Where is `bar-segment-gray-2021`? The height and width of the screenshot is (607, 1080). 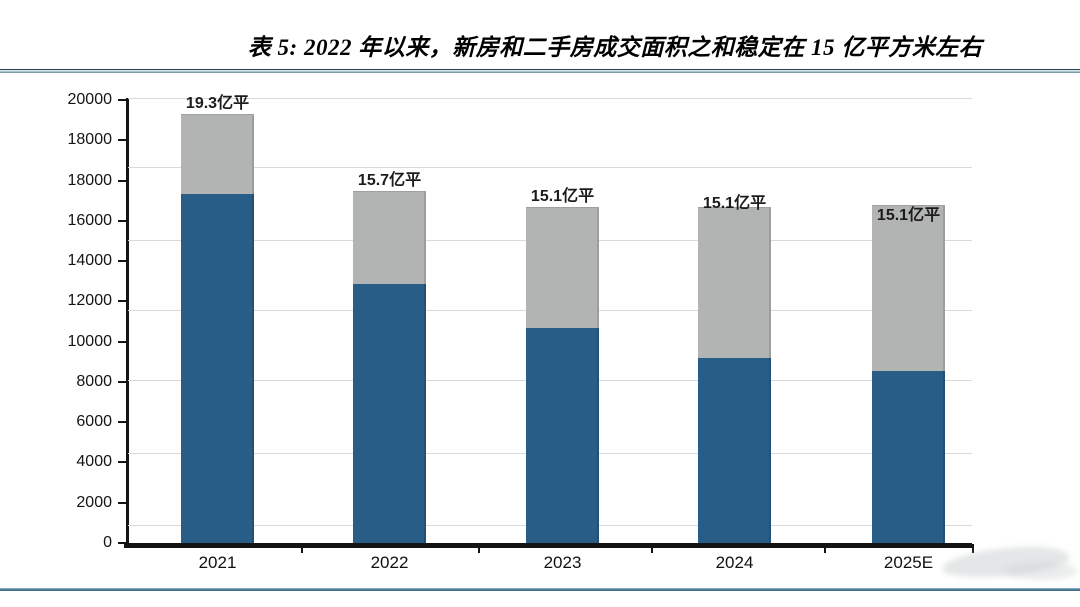 bar-segment-gray-2021 is located at coordinates (217, 154).